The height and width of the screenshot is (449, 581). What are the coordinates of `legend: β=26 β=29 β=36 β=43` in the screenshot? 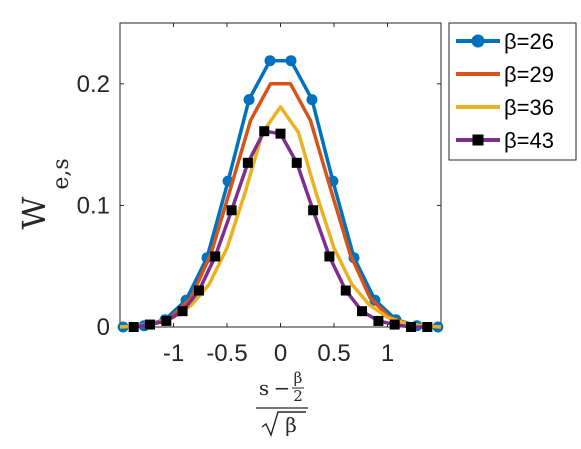 It's located at (512, 91).